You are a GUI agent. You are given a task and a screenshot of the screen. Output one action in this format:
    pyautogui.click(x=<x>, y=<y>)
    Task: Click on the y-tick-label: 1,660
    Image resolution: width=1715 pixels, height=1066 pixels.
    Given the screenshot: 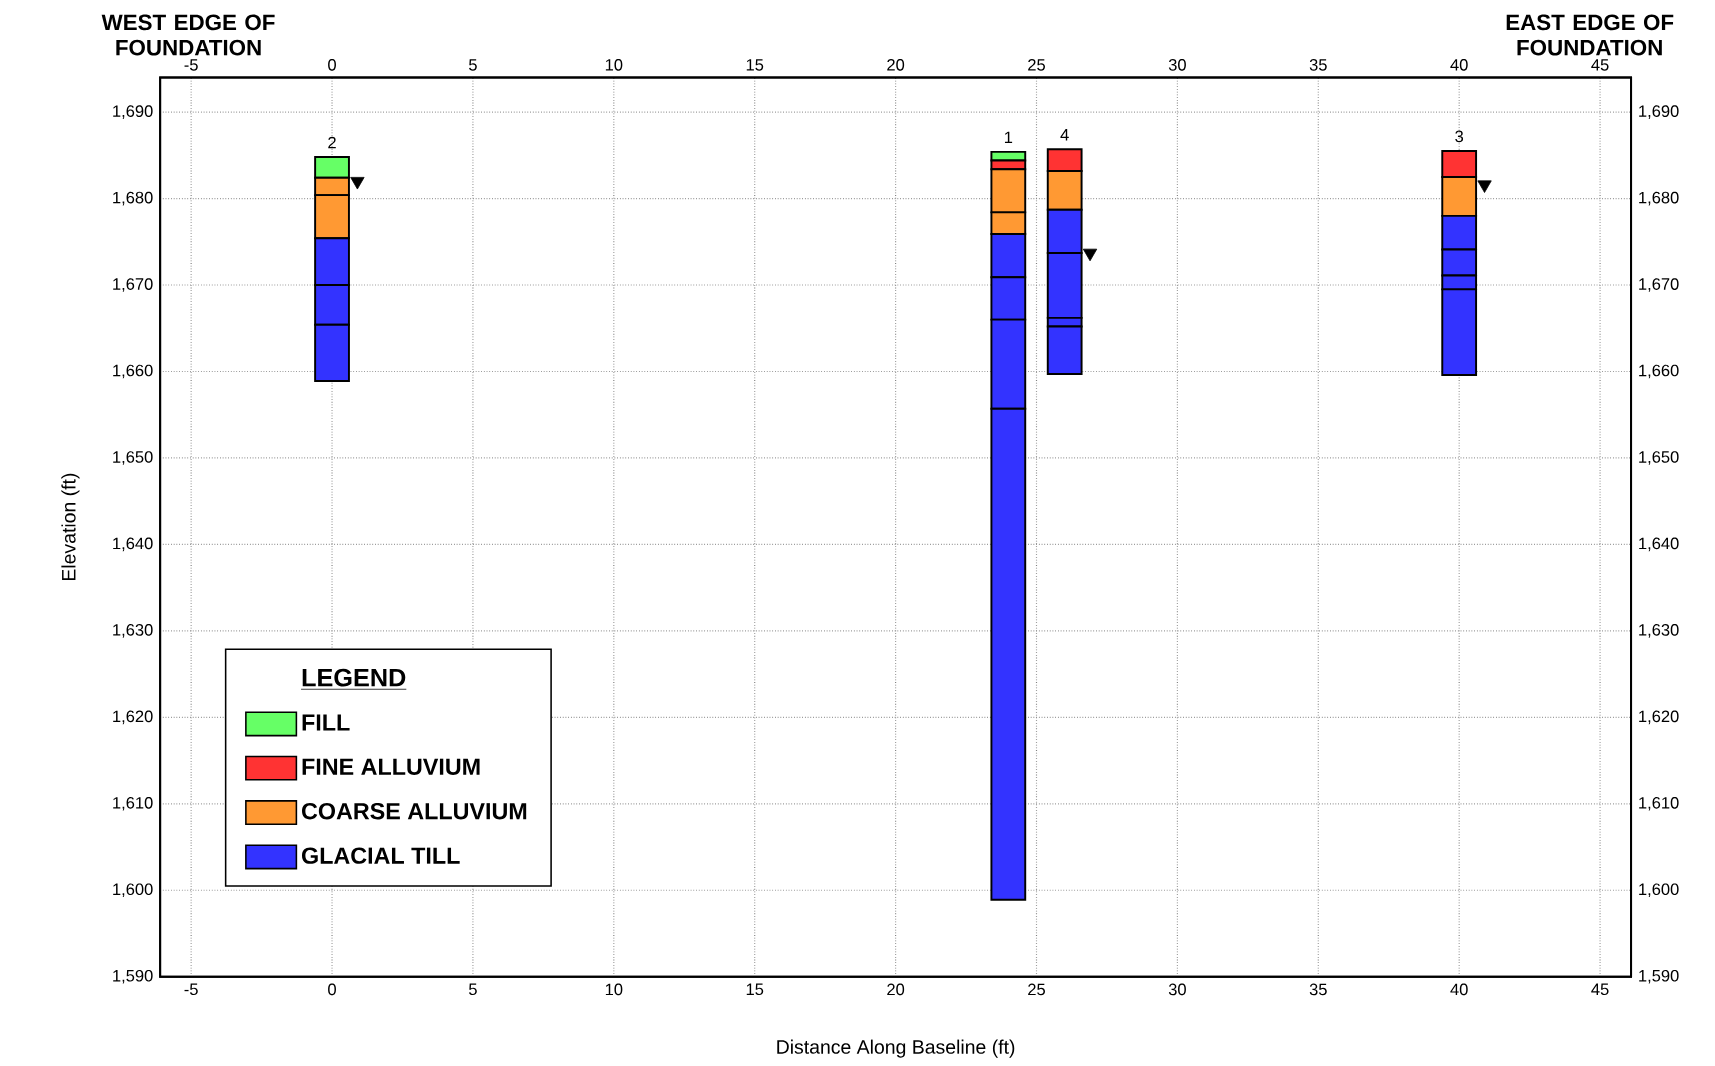 What is the action you would take?
    pyautogui.click(x=133, y=371)
    